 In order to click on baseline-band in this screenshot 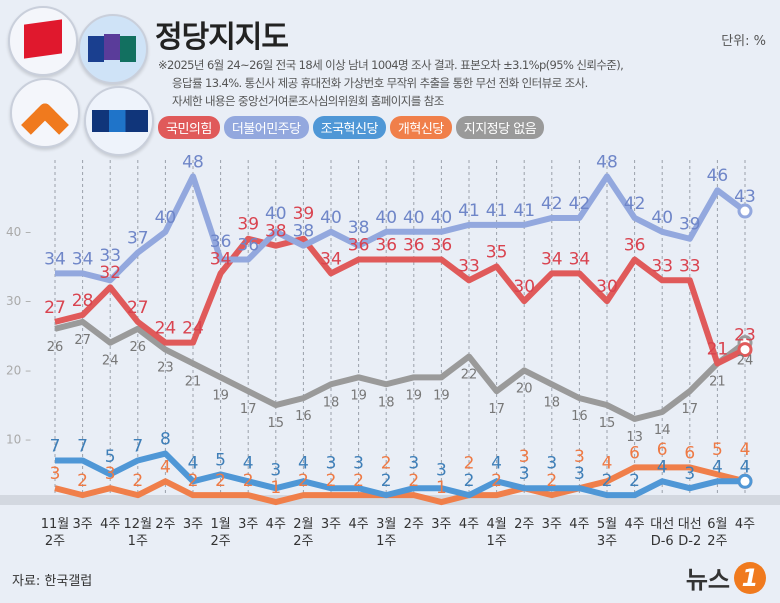, I will do `click(390, 500)`.